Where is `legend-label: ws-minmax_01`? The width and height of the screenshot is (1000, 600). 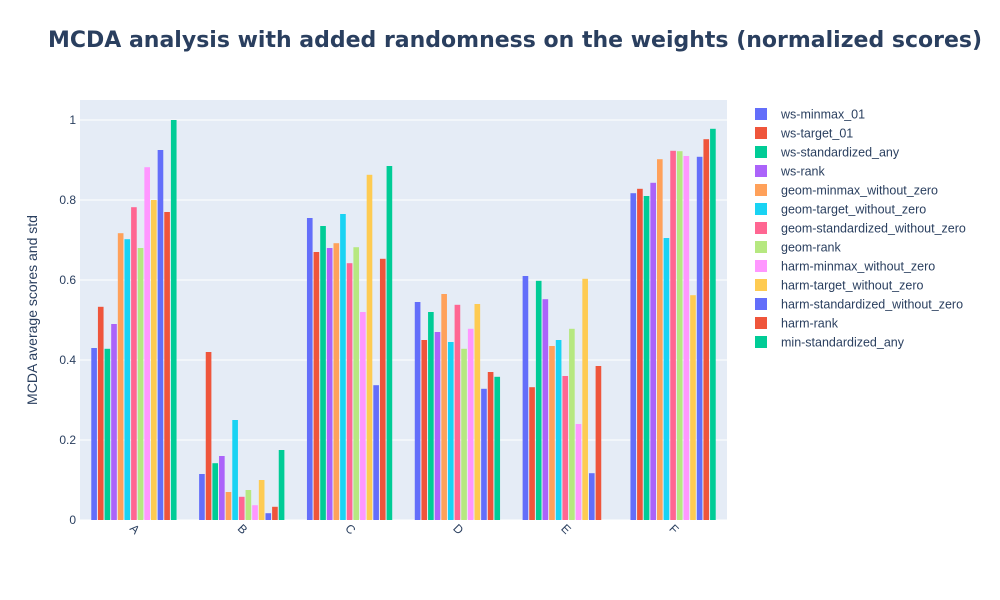 legend-label: ws-minmax_01 is located at coordinates (822, 115).